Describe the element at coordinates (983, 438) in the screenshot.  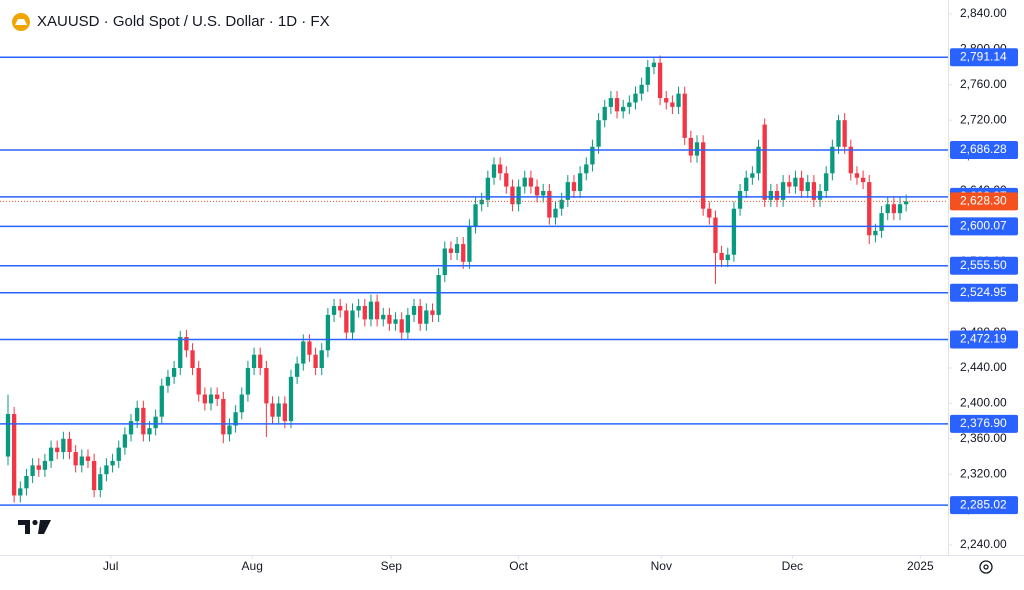
I see `y-tick-label: 2,360.00` at that location.